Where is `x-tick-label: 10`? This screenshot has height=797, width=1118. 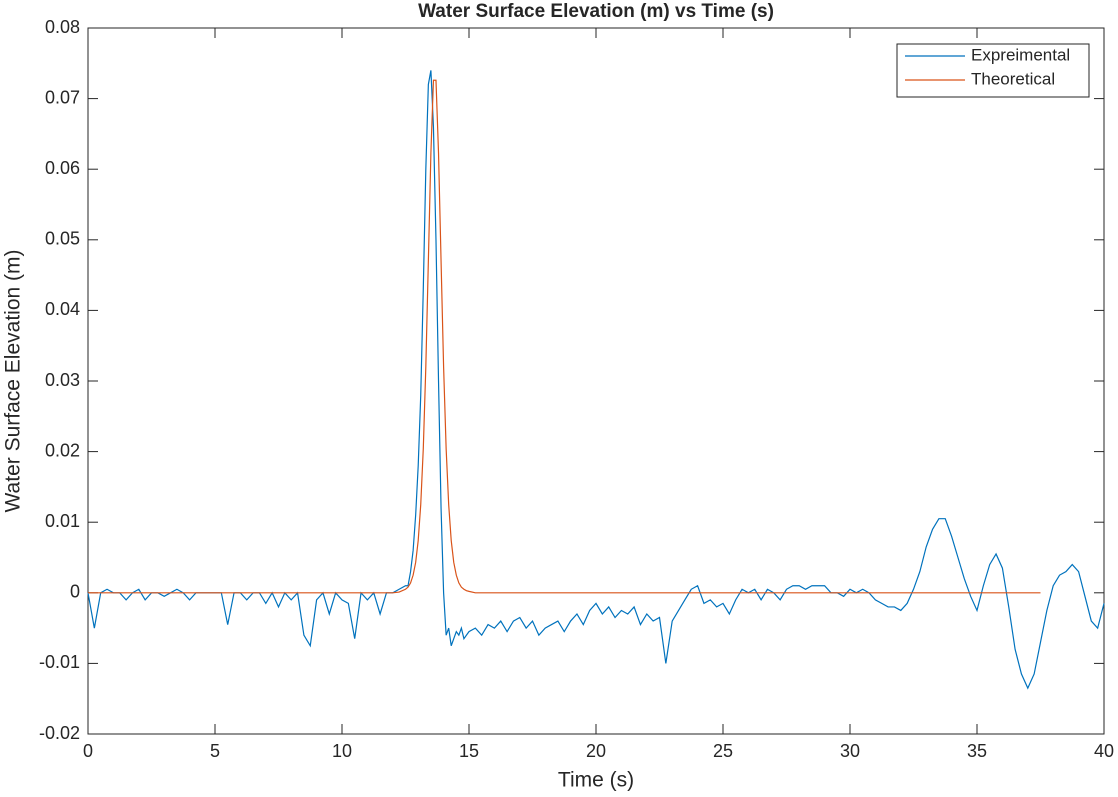 x-tick-label: 10 is located at coordinates (342, 751).